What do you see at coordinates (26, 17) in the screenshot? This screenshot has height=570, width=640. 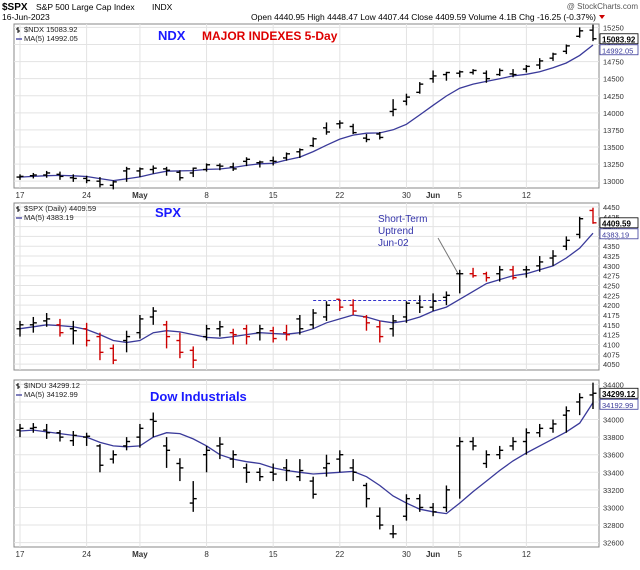 I see `header-date: 16-Jun-2023` at bounding box center [26, 17].